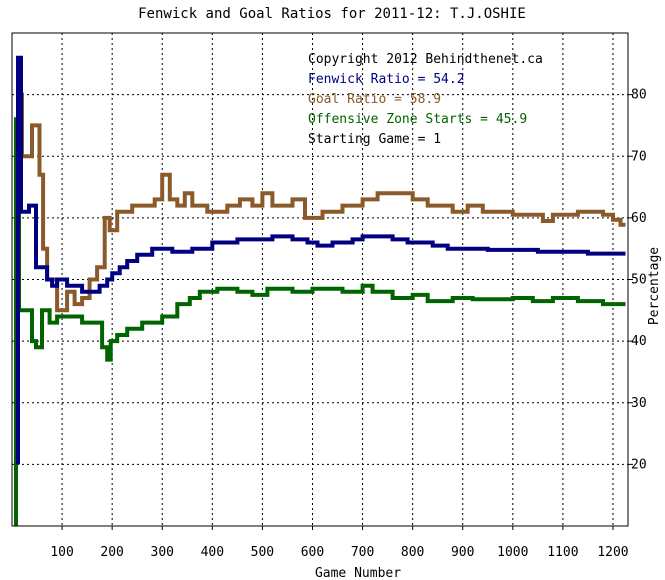 The image size is (665, 580). What do you see at coordinates (111, 552) in the screenshot?
I see `x-tick-label: 200` at bounding box center [111, 552].